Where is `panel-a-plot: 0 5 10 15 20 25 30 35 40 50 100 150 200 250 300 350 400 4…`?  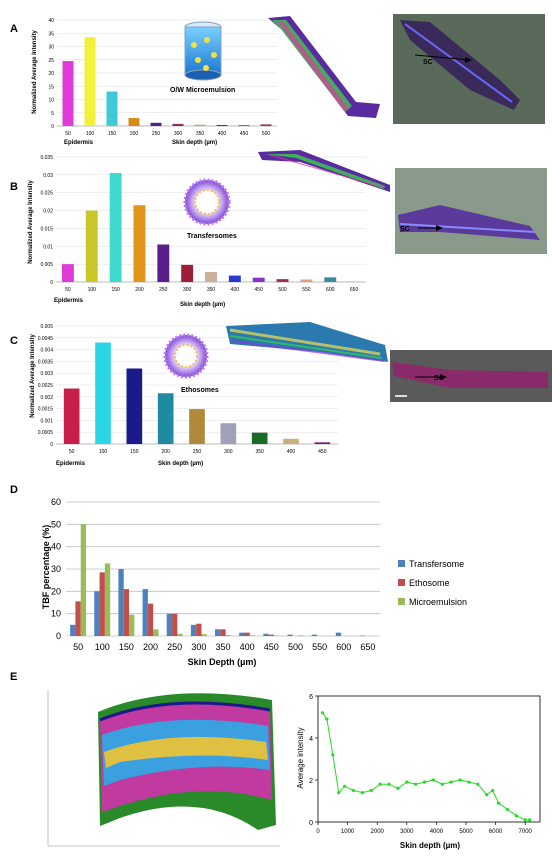
panel-a-plot: 0 5 10 15 20 25 30 35 40 50 100 150 200 250 300 350 400 4… is located at coordinates (162, 77).